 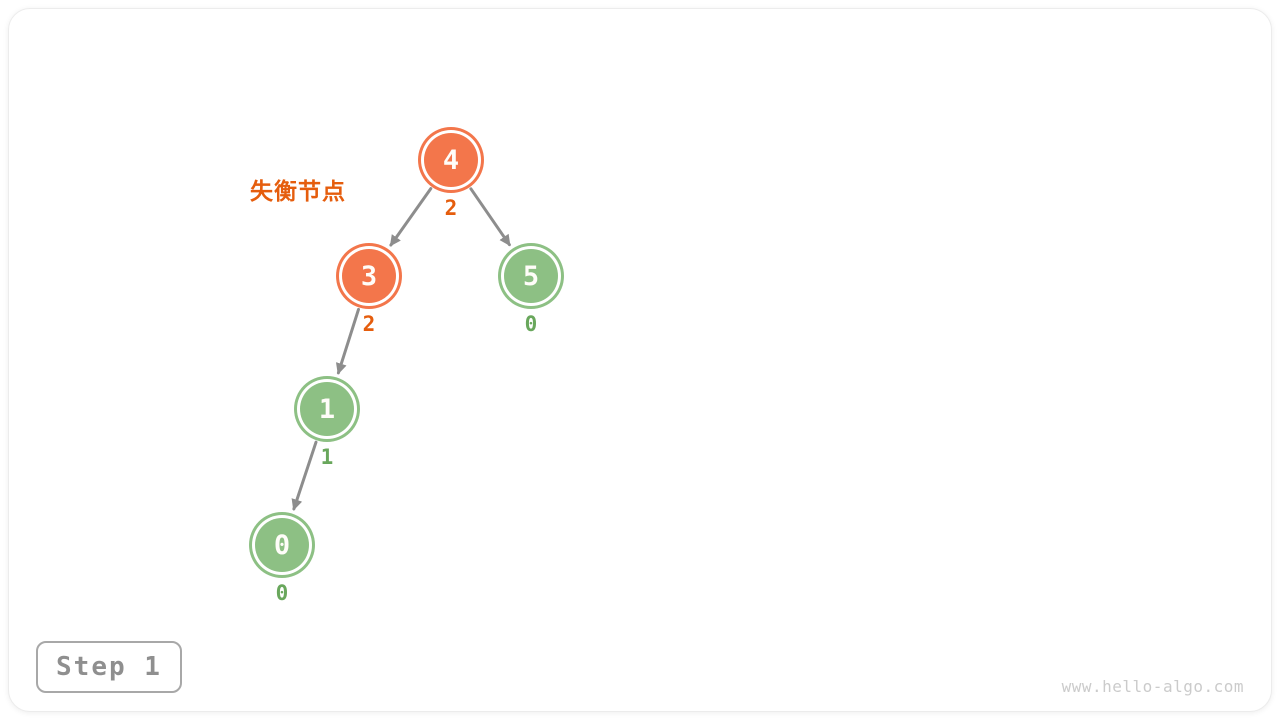 What do you see at coordinates (282, 545) in the screenshot?
I see `tree-node-0: 0` at bounding box center [282, 545].